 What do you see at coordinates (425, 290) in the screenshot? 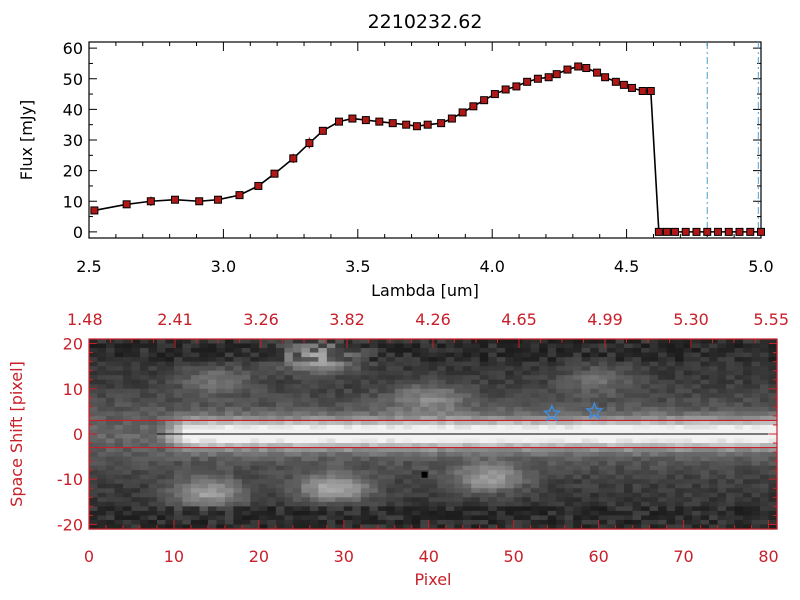
I see `spectrum-x-axis-label: Lambda [um]` at bounding box center [425, 290].